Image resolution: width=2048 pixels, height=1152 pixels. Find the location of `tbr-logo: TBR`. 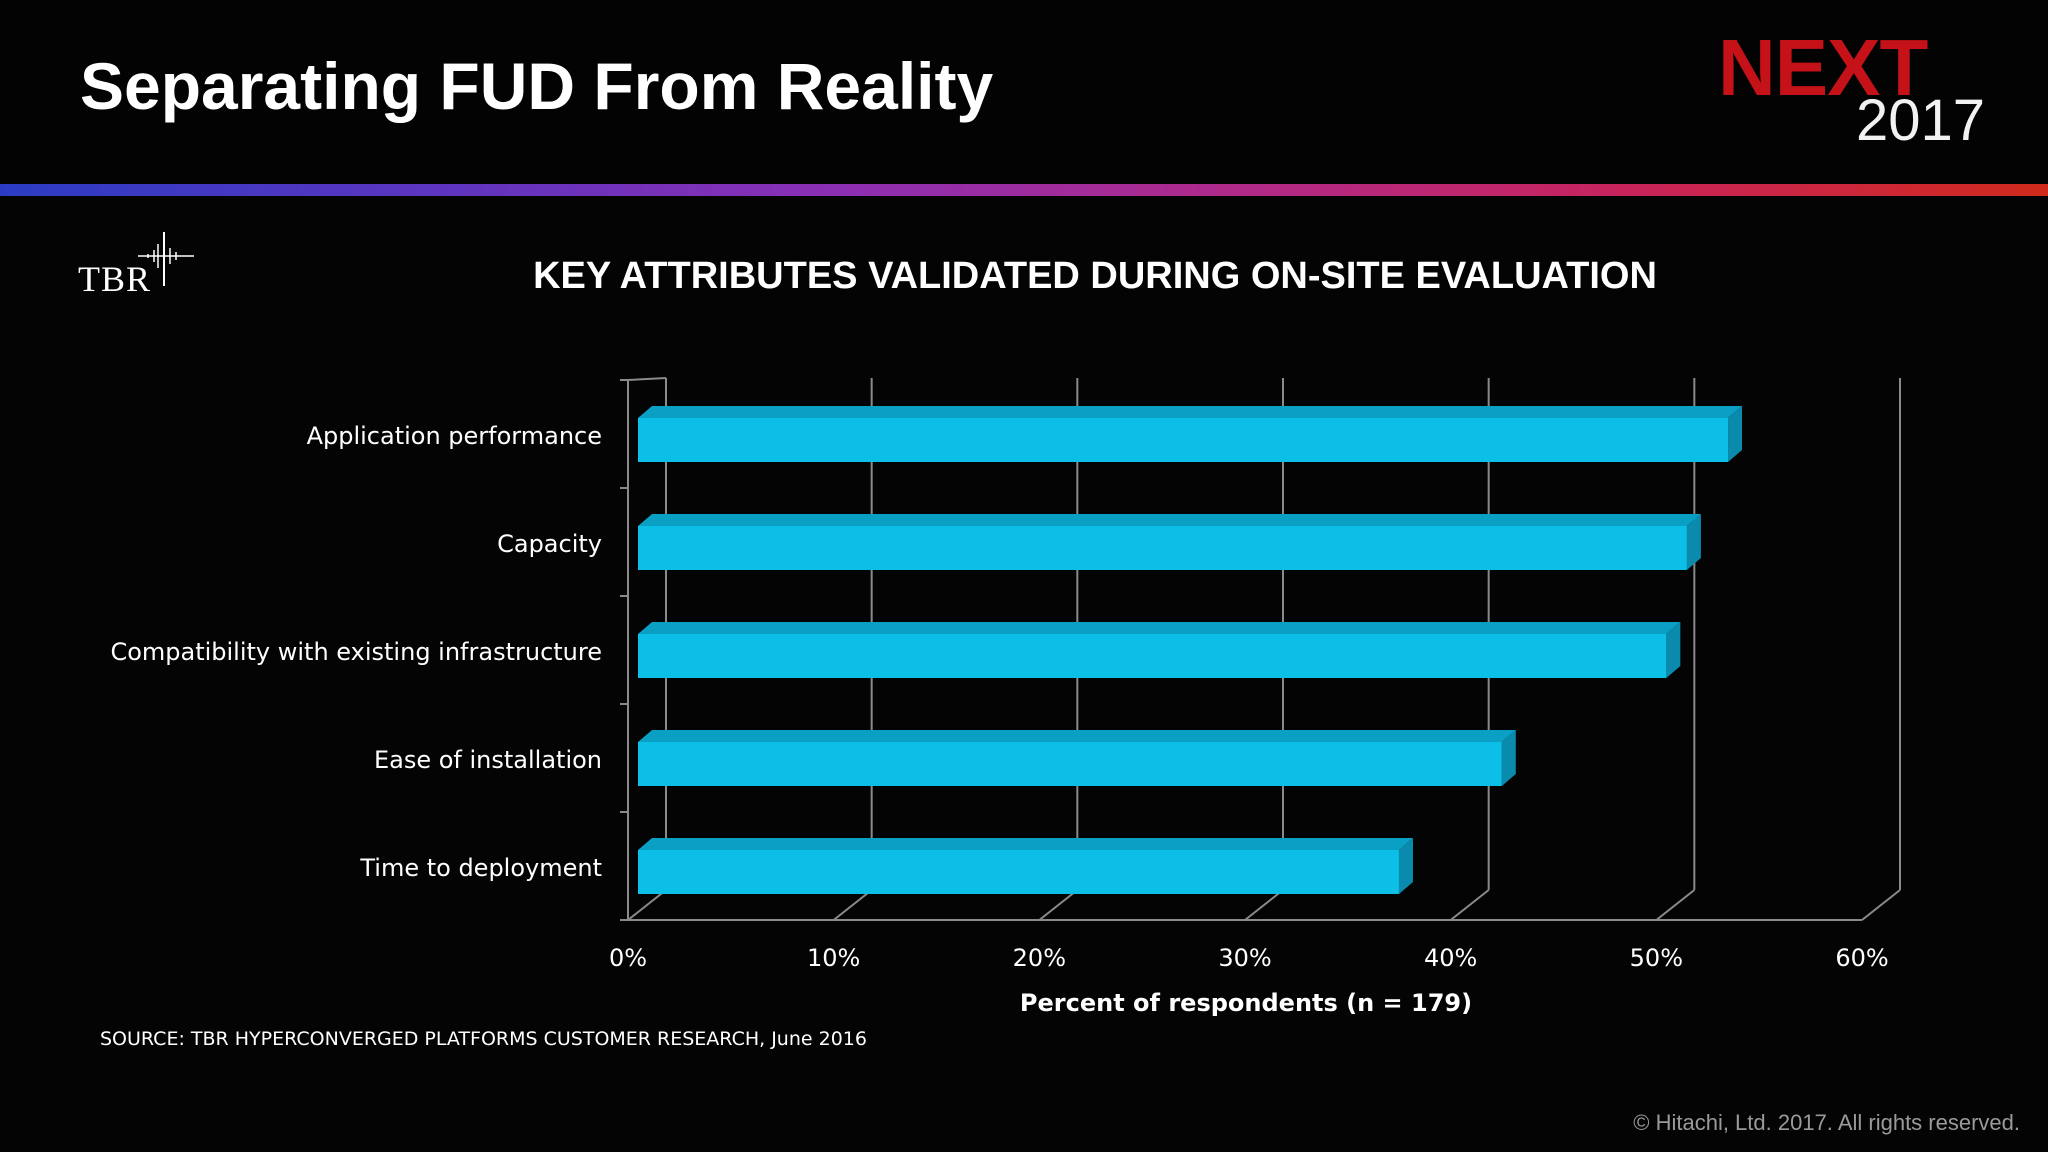

tbr-logo: TBR is located at coordinates (143, 263).